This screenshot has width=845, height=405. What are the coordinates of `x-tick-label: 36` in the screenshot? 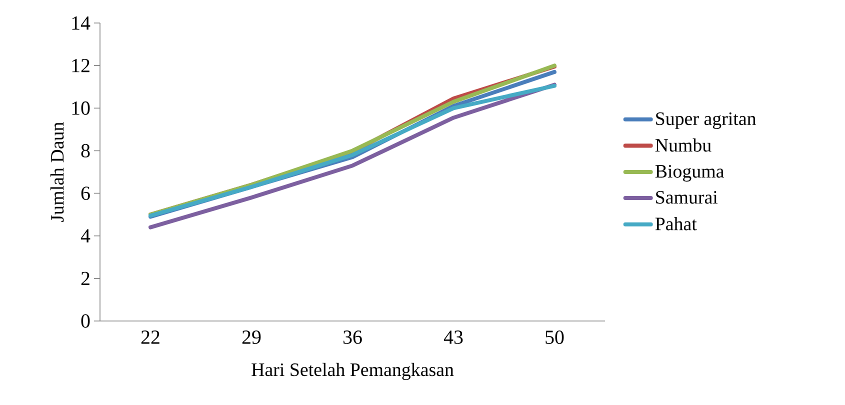 It's located at (352, 337).